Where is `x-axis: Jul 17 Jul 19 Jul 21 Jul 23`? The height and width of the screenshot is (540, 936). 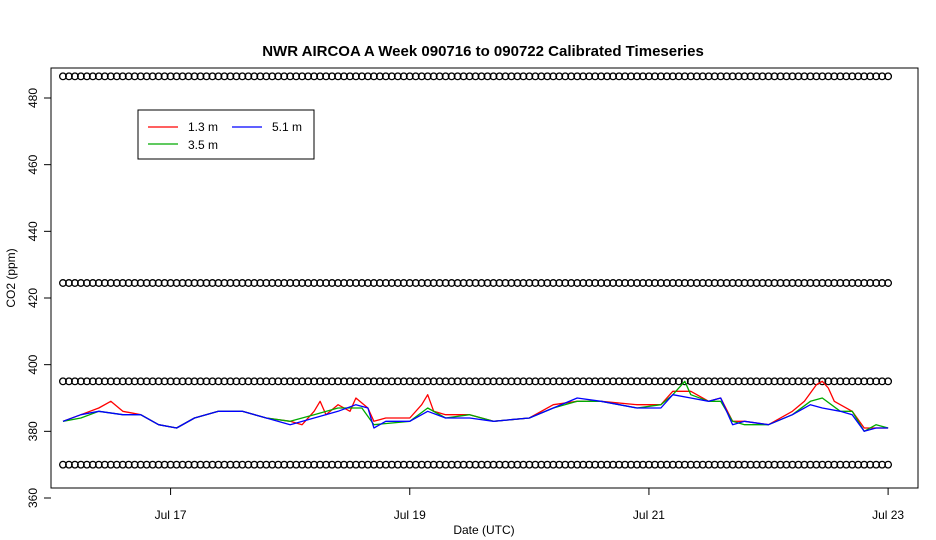 x-axis: Jul 17 Jul 19 Jul 21 Jul 23 is located at coordinates (529, 505).